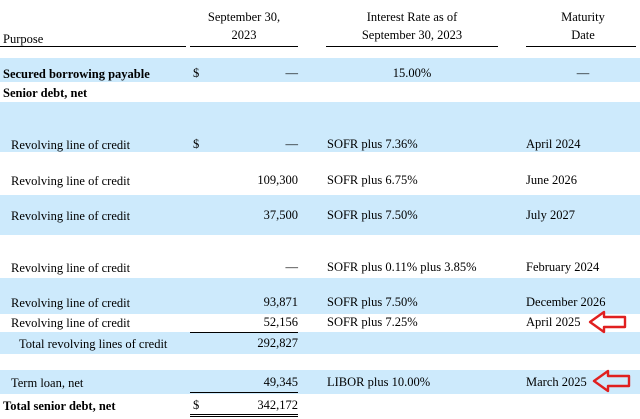 This screenshot has width=640, height=419. Describe the element at coordinates (45, 93) in the screenshot. I see `senior-debt-heading: Senior debt, net` at that location.